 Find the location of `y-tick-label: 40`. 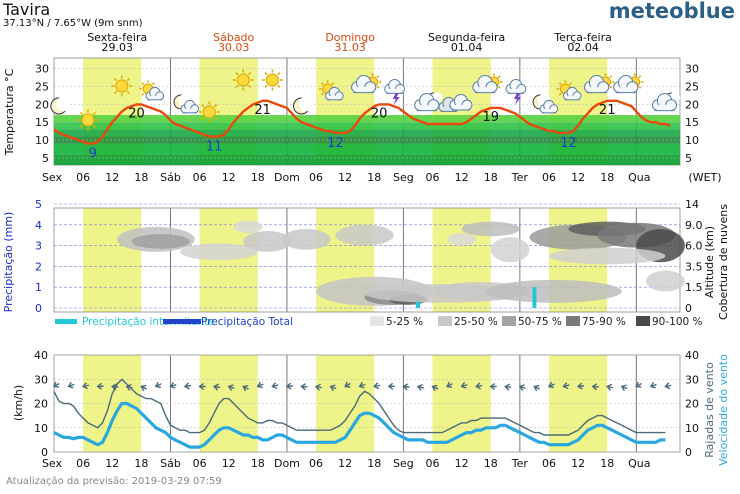

y-tick-label: 40 is located at coordinates (41, 355).